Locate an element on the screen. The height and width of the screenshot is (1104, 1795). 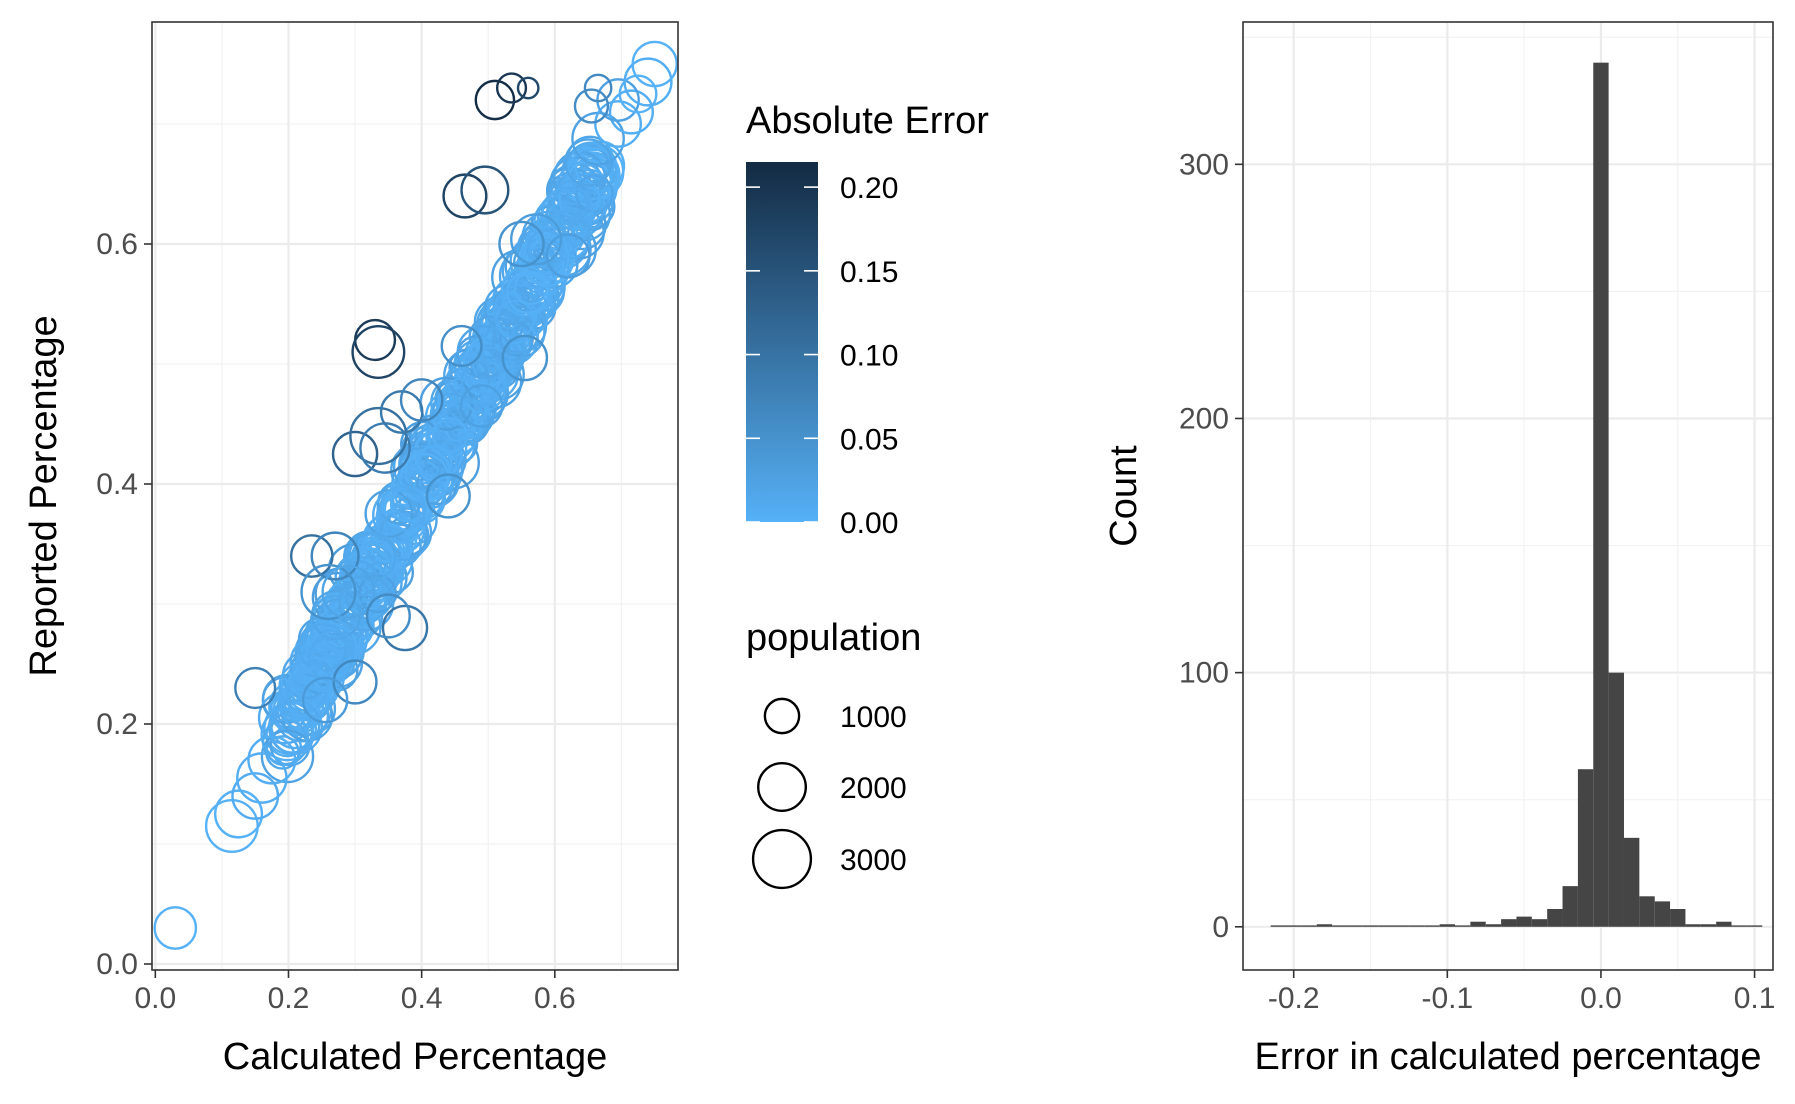
colorbar-tick-label: 0.05 is located at coordinates (869, 439).